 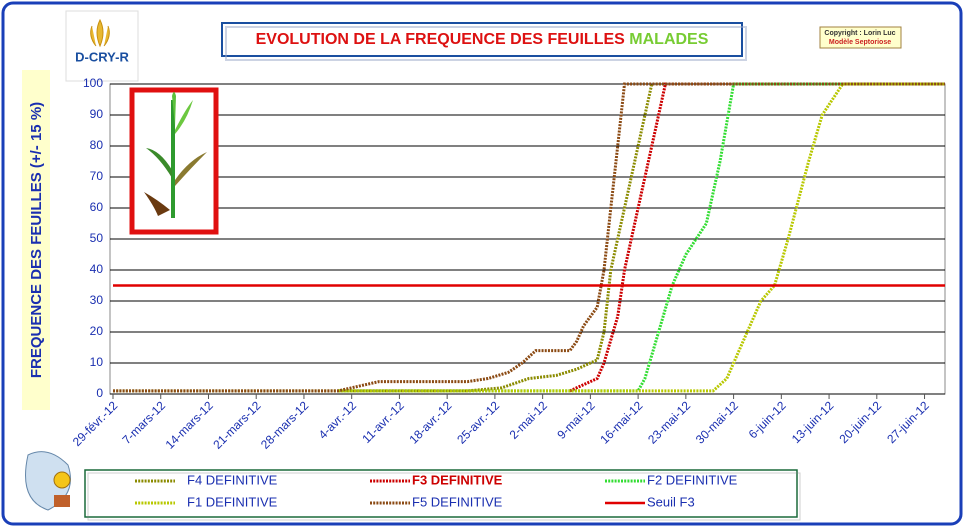 I want to click on y-axis-label: FREQUENCE DES FEUILLES (+/- 15 %), so click(x=36, y=240).